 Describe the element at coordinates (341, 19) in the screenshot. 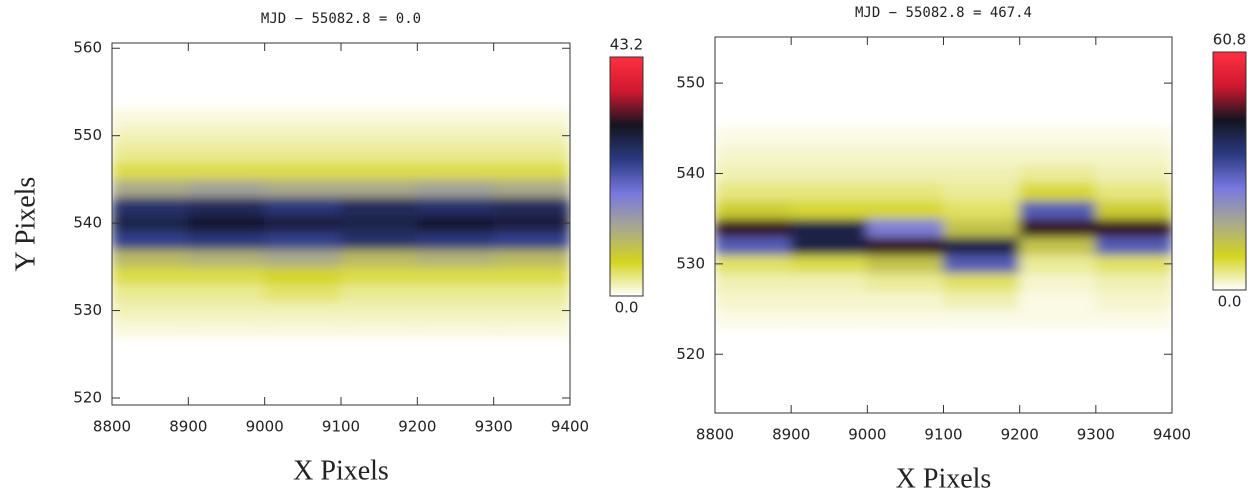

I see `panel-title: MJD − 55082.8 = 0.0` at that location.